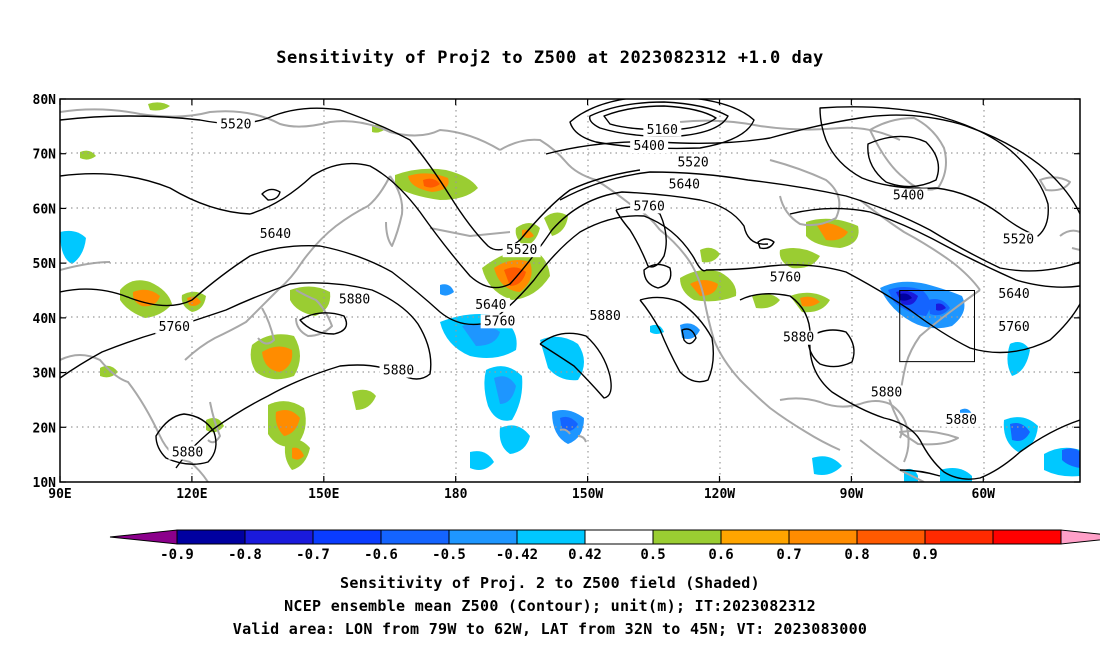  I want to click on coast-hawaii, so click(573, 435).